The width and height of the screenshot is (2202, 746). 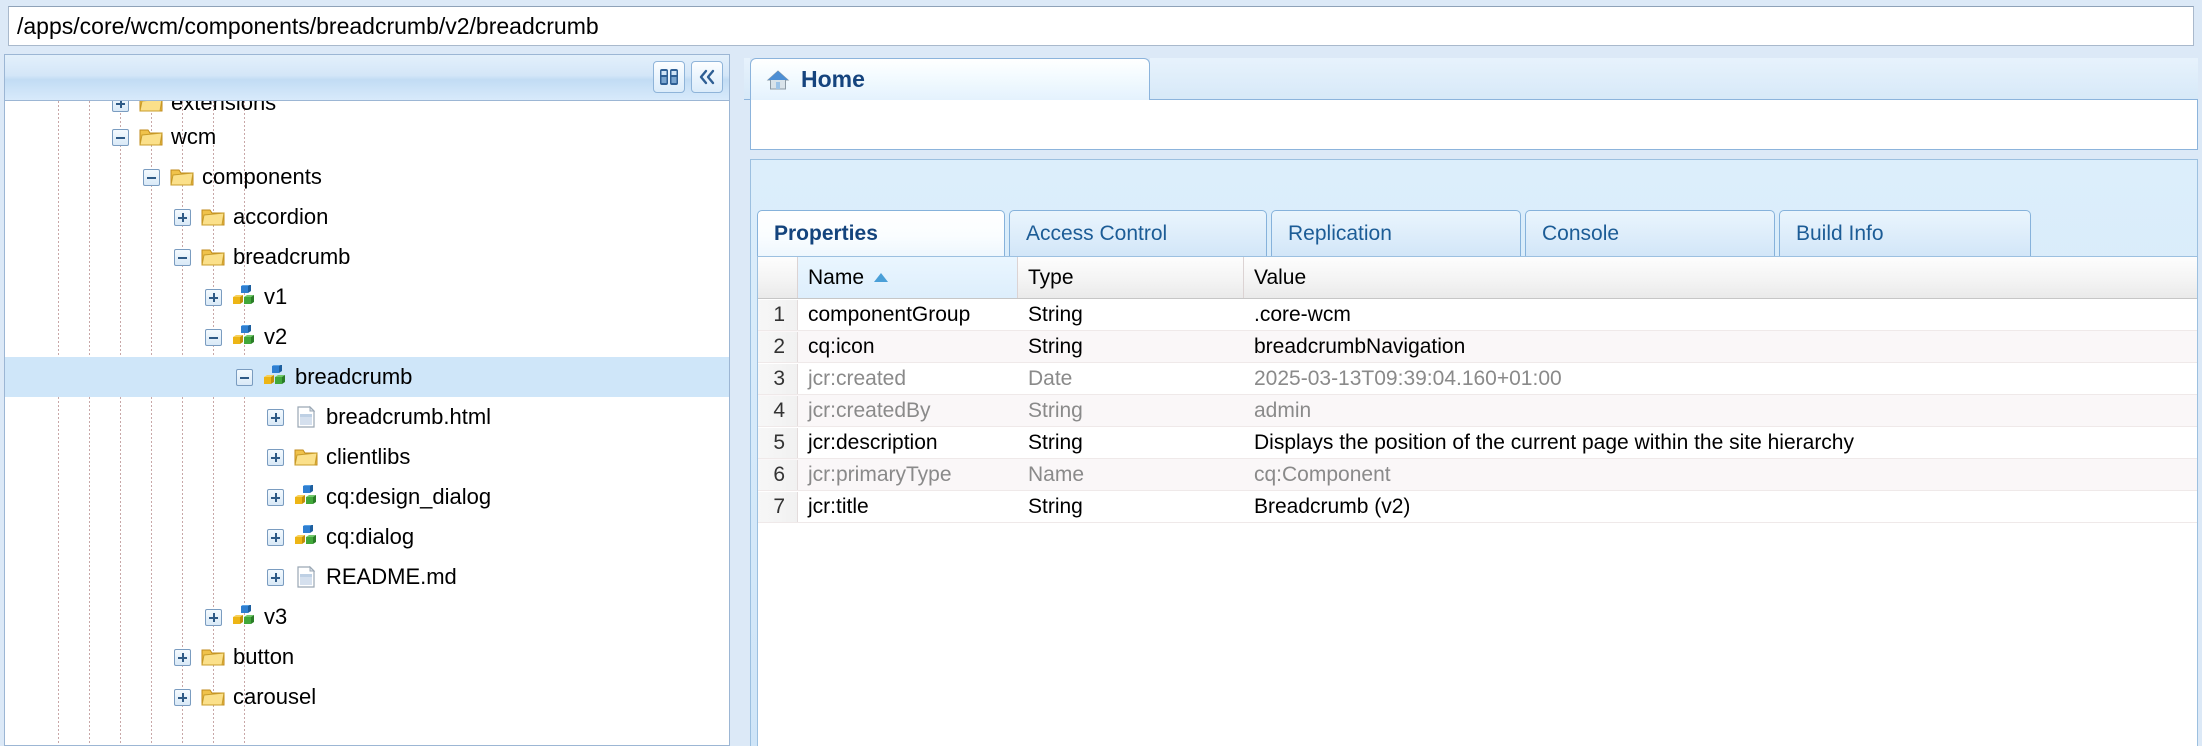 What do you see at coordinates (367, 697) in the screenshot?
I see `tree-node-carousel: carousel` at bounding box center [367, 697].